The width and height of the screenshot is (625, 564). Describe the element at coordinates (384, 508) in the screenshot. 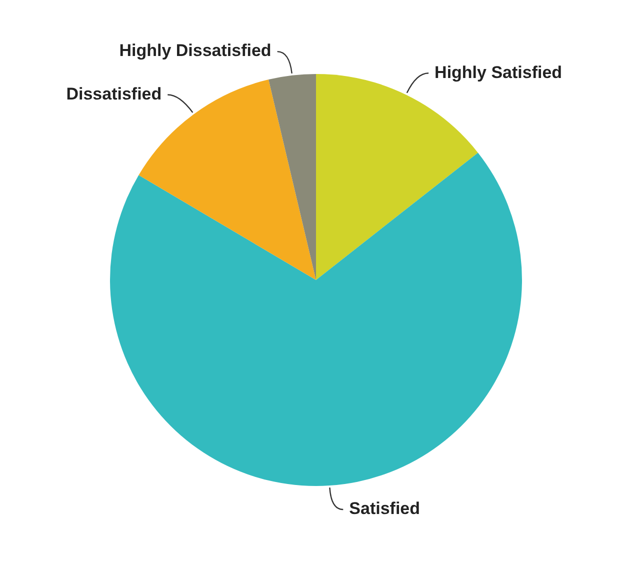

I see `slice-label: Satisfied` at that location.